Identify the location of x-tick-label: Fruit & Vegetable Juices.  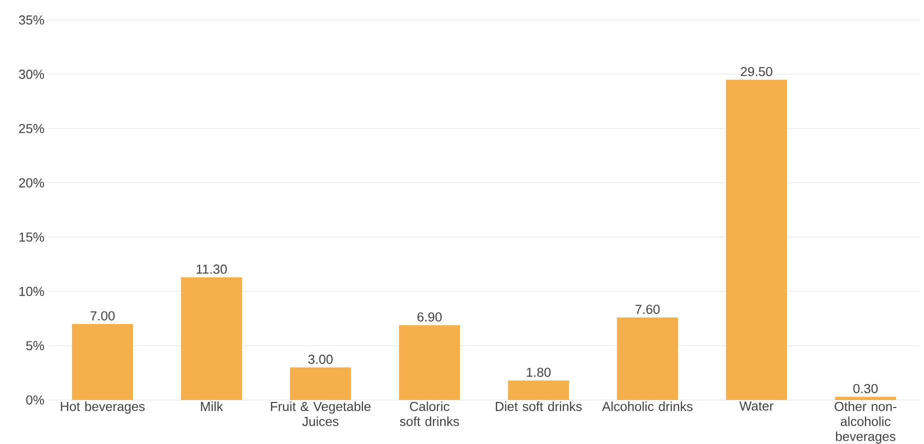
(320, 414).